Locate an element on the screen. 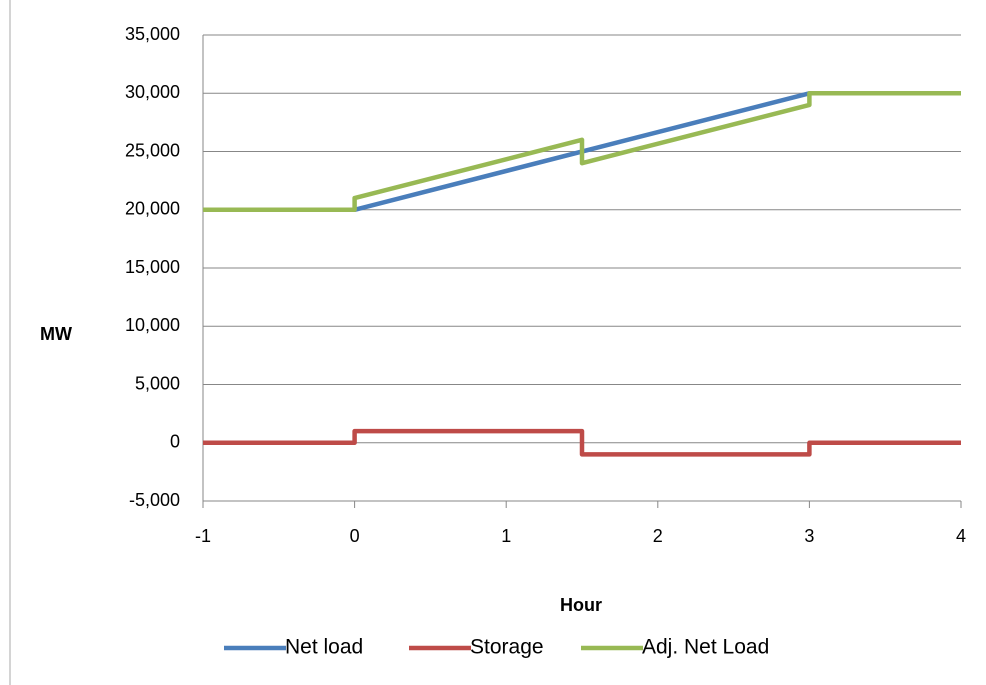 Image resolution: width=986 pixels, height=685 pixels. series-line-storage is located at coordinates (582, 442).